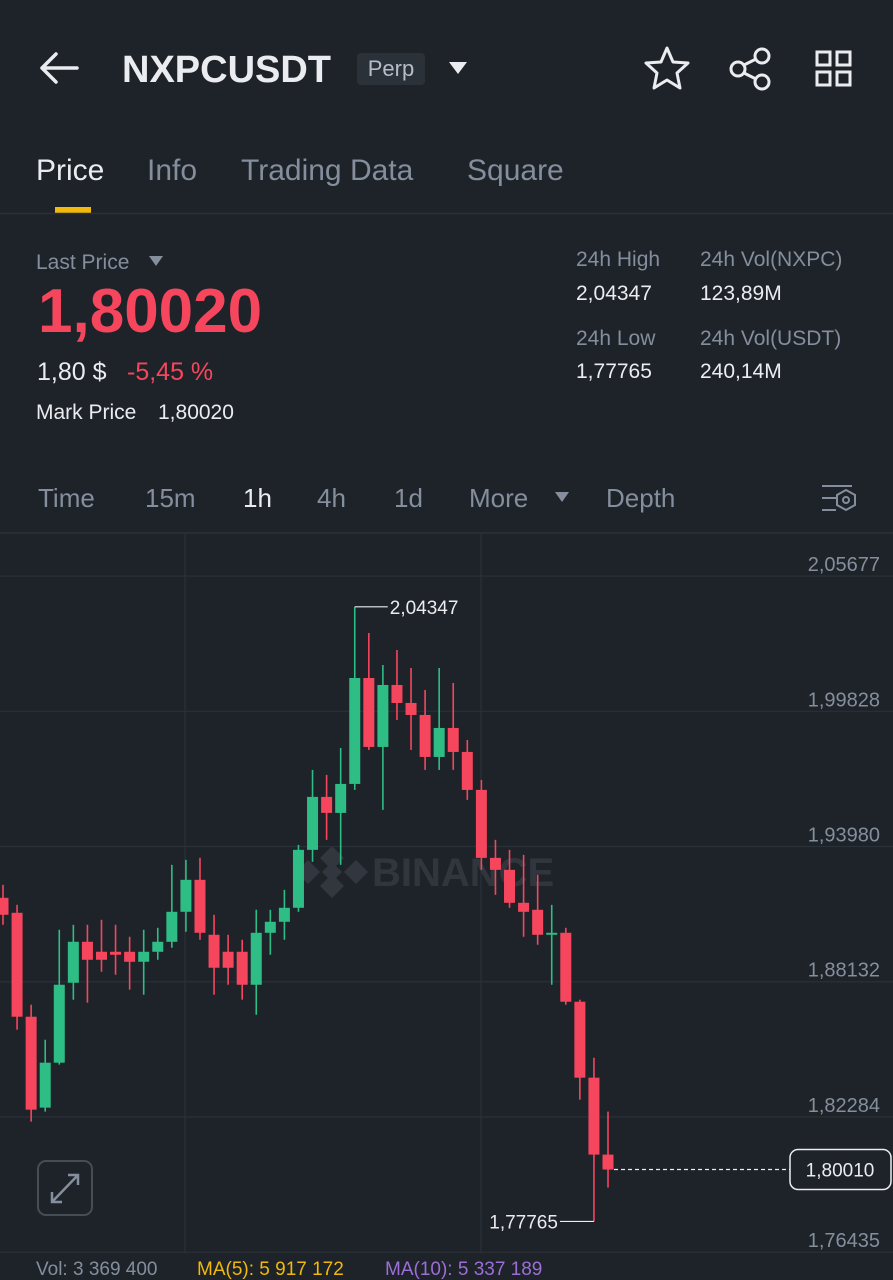  I want to click on last-price-label: Last Price, so click(82, 262).